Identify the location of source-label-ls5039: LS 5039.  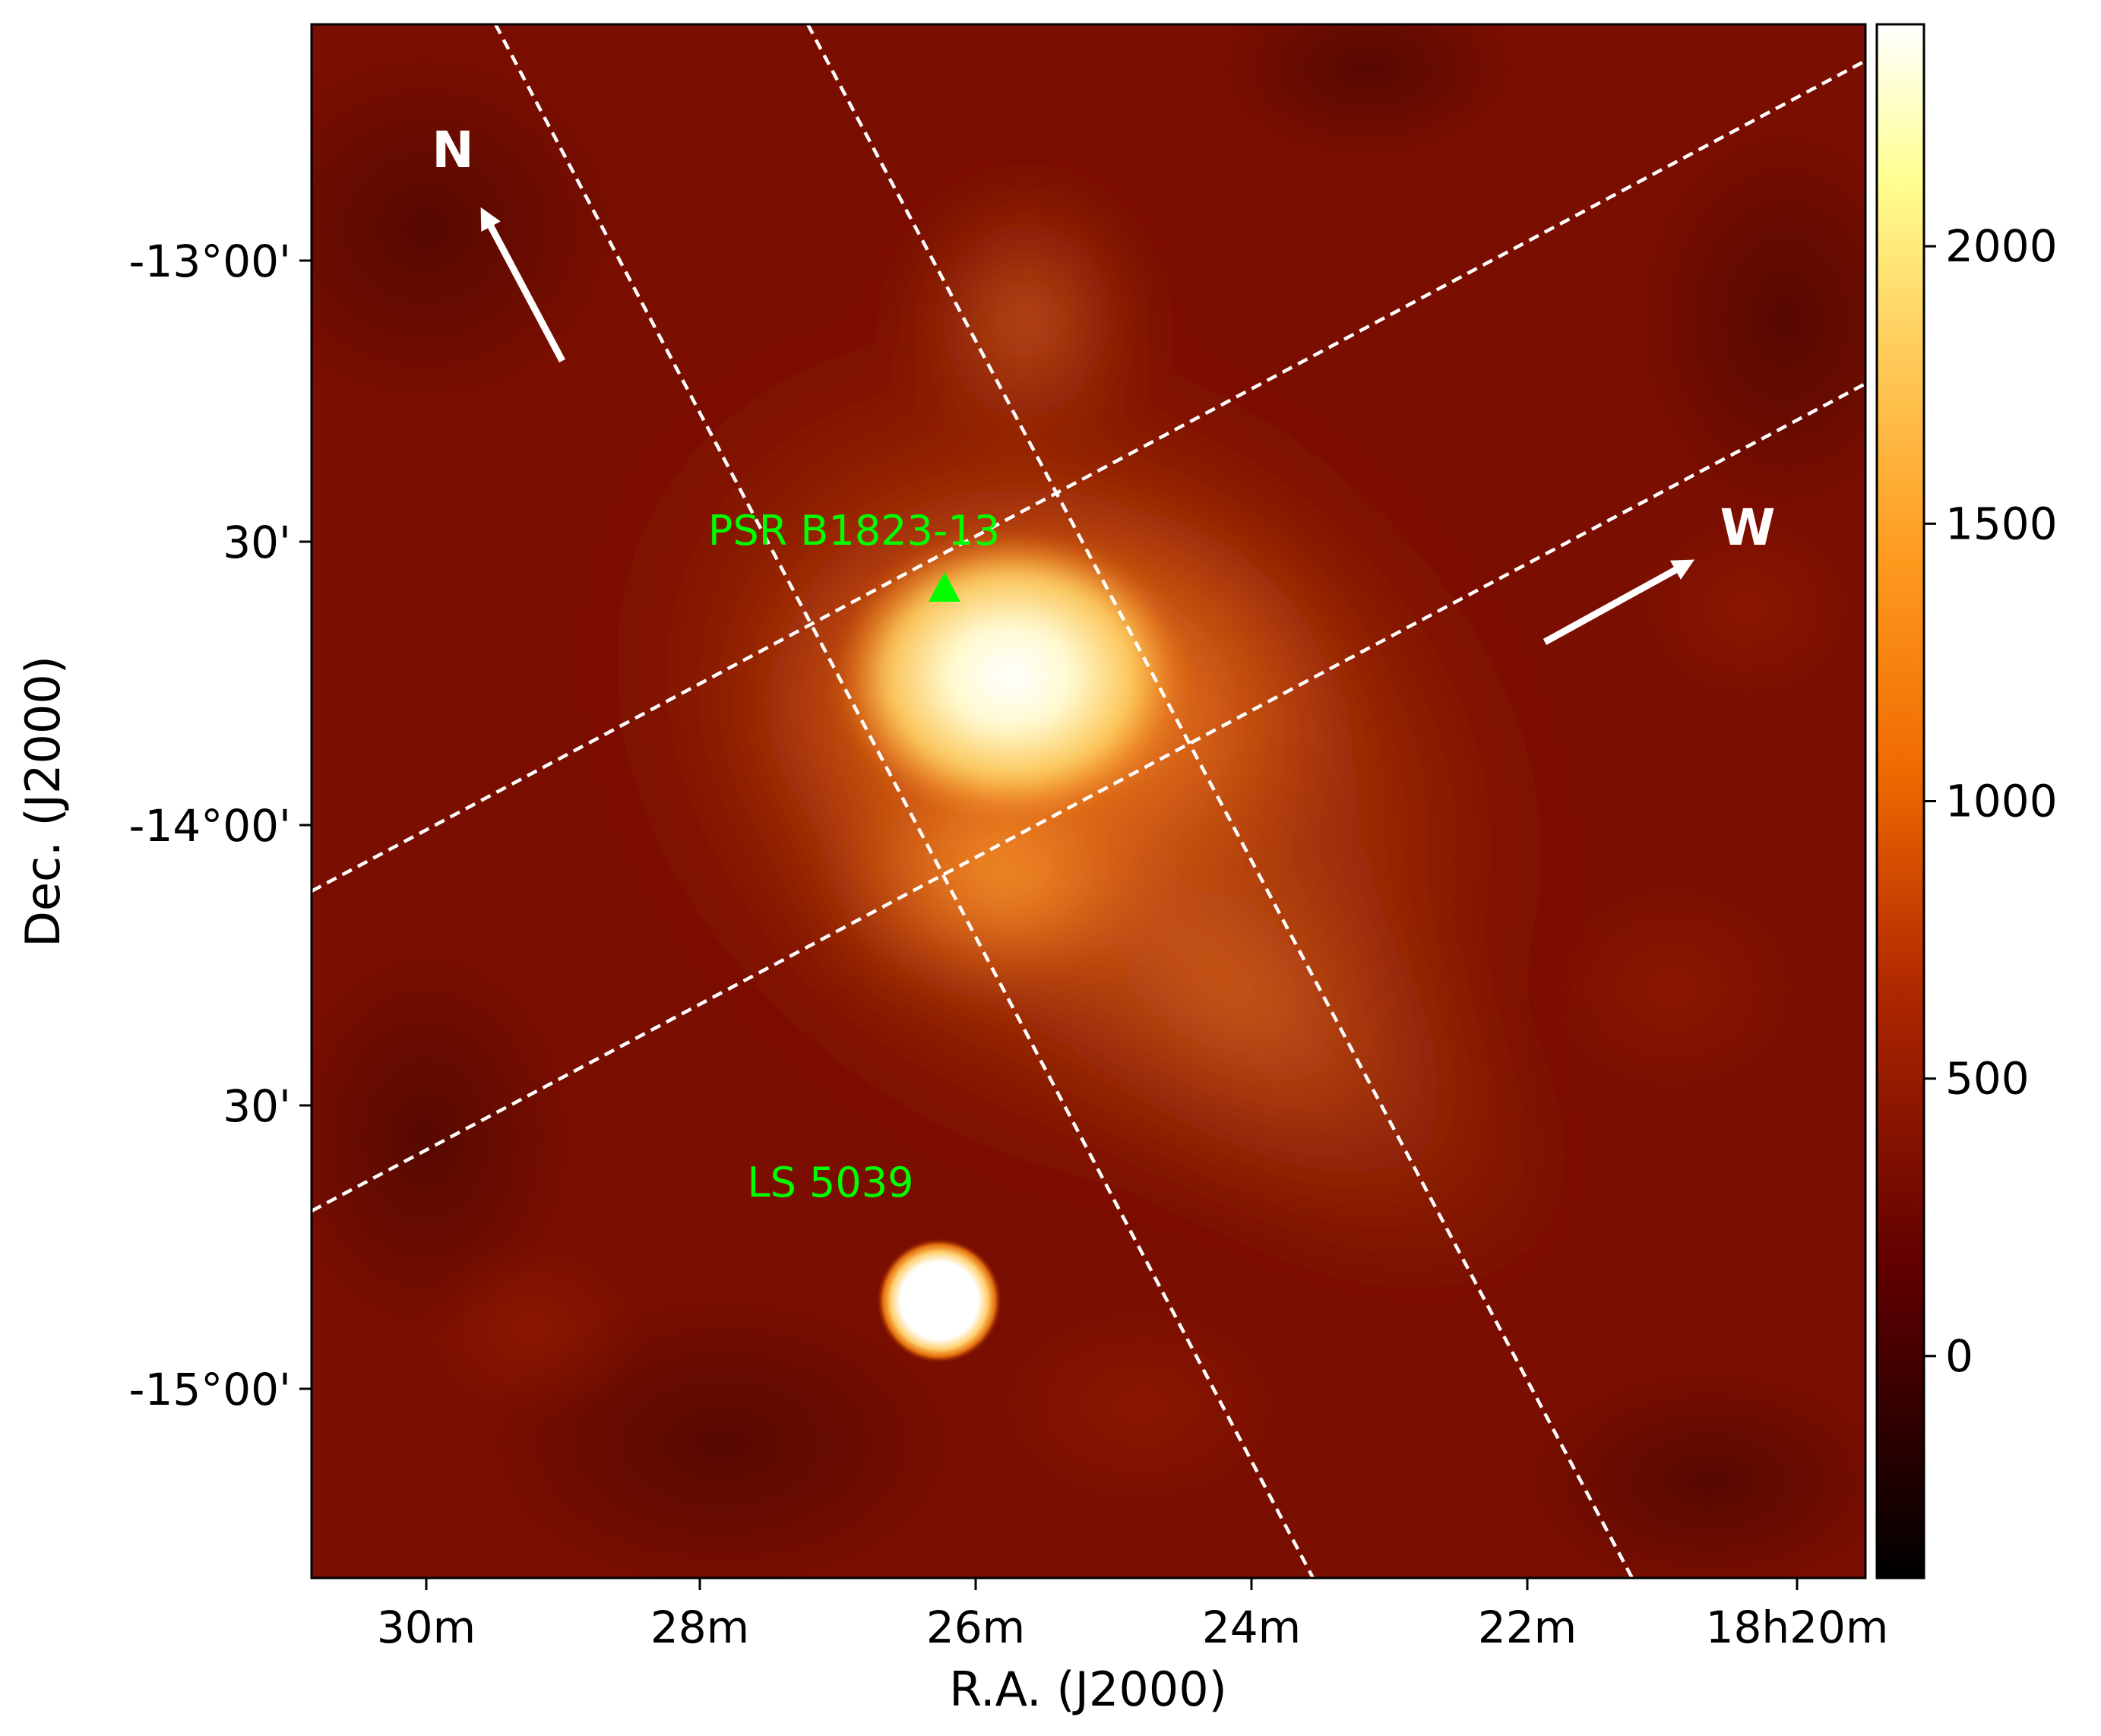
(831, 1182).